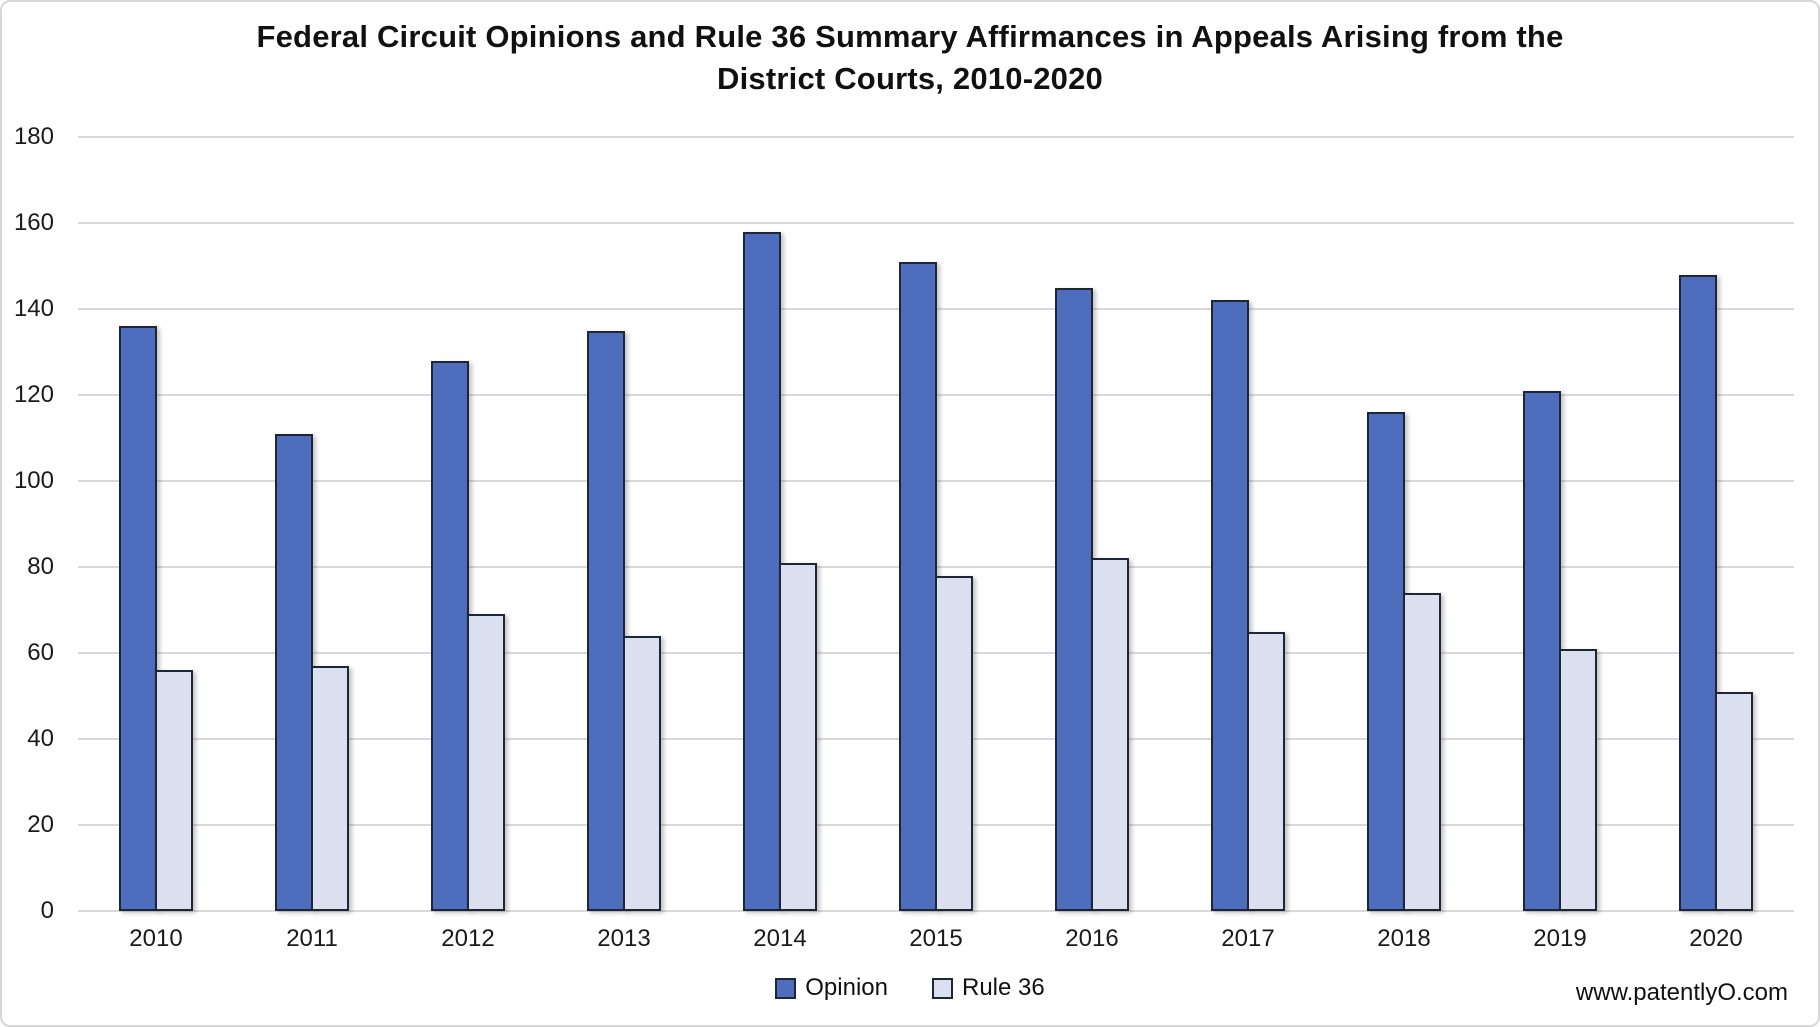 Image resolution: width=1820 pixels, height=1027 pixels. Describe the element at coordinates (1542, 650) in the screenshot. I see `opinion-bar-2019` at that location.